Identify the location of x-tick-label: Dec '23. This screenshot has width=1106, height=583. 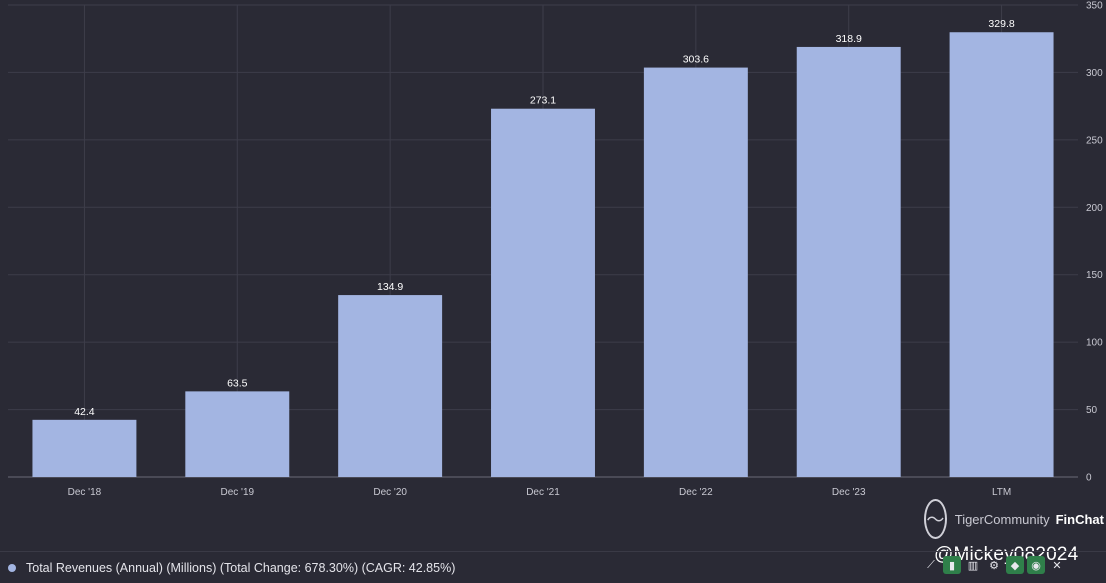
(849, 492).